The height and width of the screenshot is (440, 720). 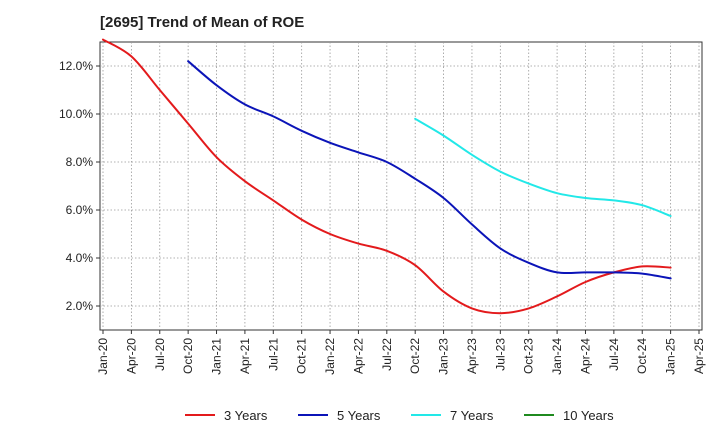 I want to click on x-tick-label: Apr-20, so click(x=131, y=356).